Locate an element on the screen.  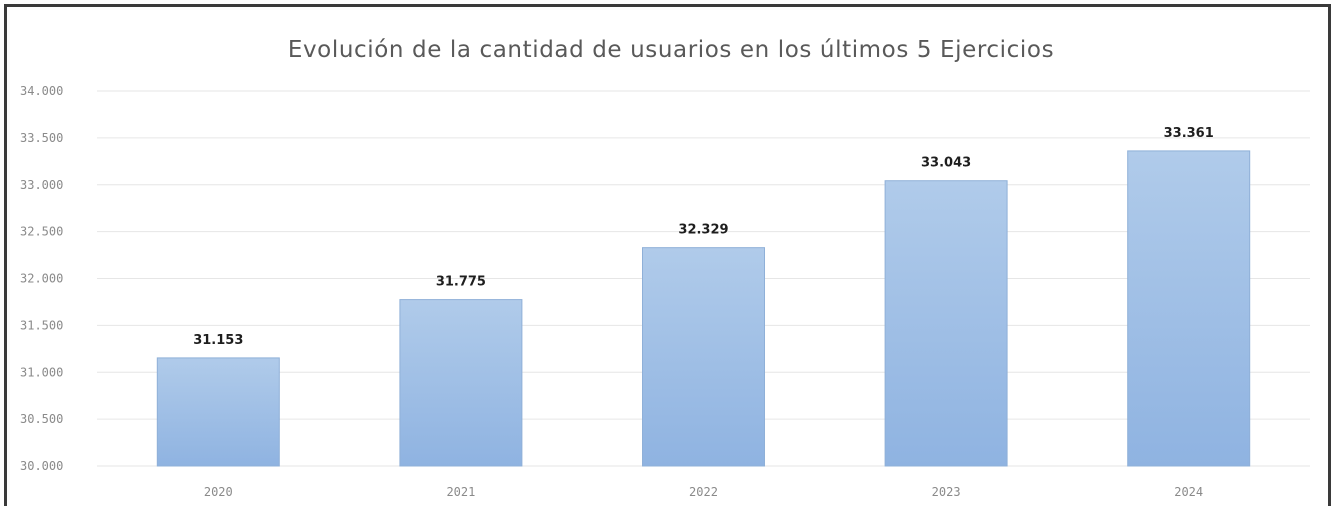
x-axis-ticks: 2020 2021 2022 2023 2024 is located at coordinates (703, 492).